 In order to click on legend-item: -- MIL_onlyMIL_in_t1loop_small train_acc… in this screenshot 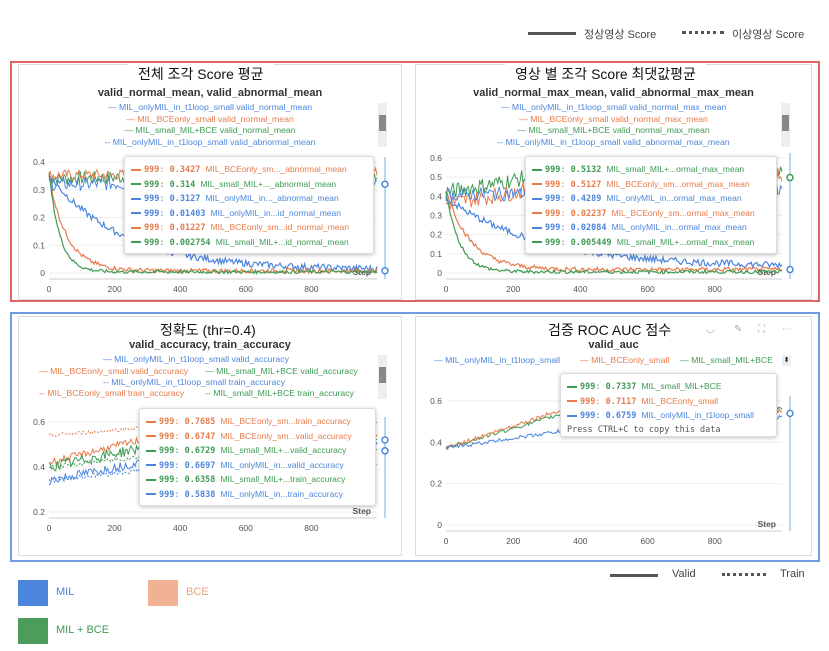, I will do `click(194, 382)`.